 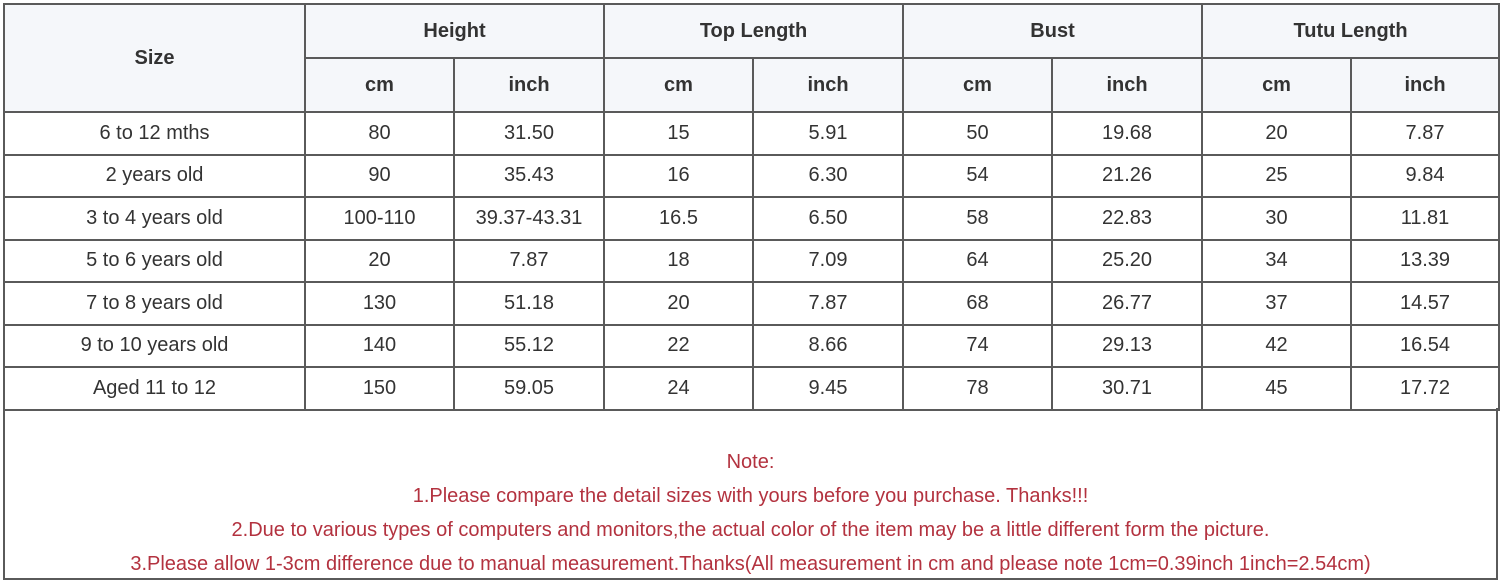 I want to click on measurement-cell: 29.13, so click(x=1127, y=345).